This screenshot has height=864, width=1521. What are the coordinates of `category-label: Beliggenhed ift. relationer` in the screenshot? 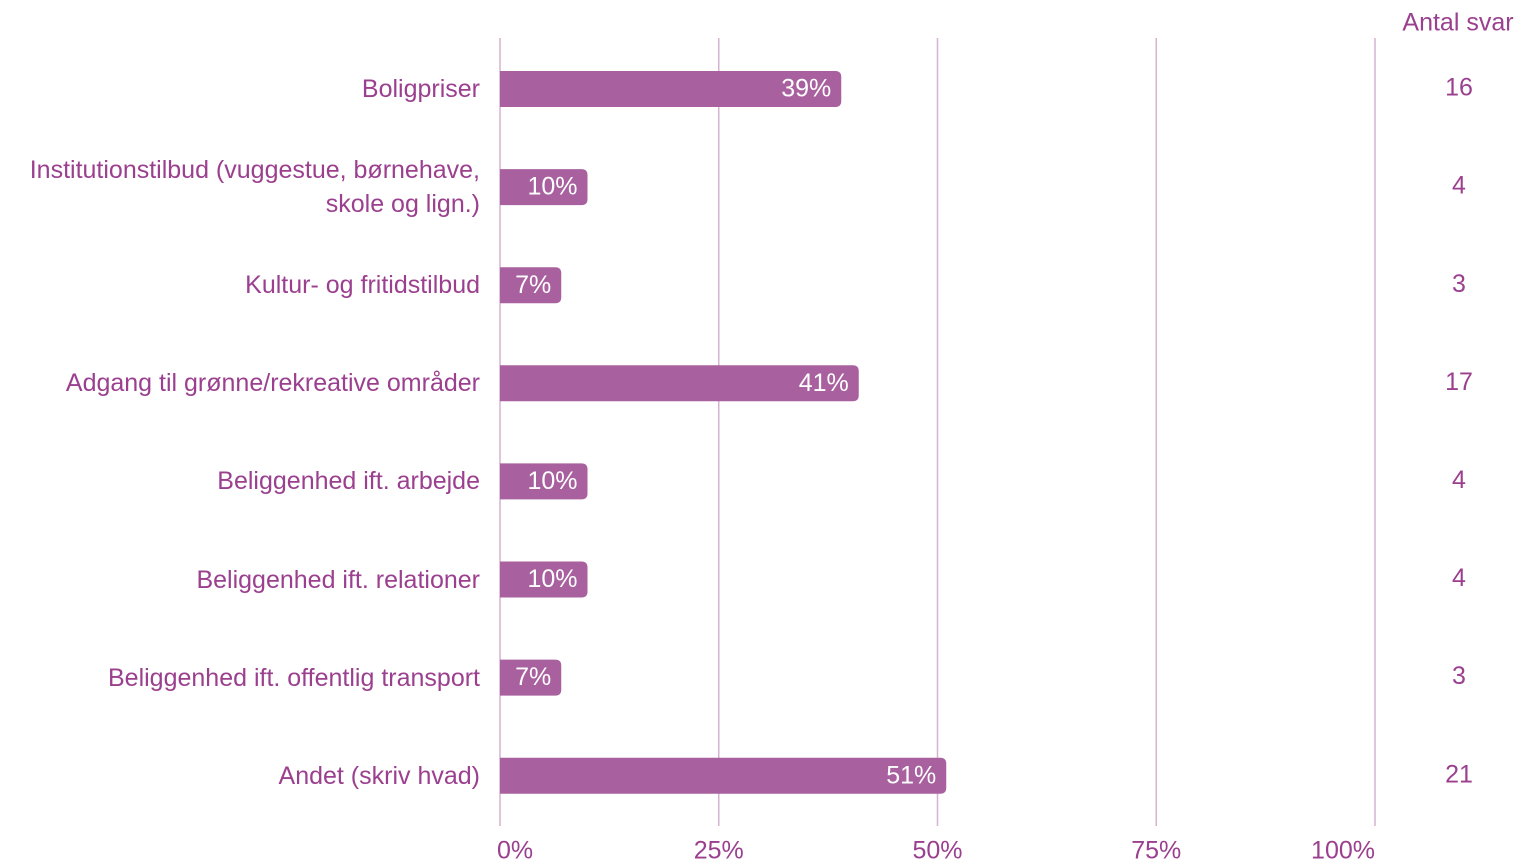 It's located at (338, 579).